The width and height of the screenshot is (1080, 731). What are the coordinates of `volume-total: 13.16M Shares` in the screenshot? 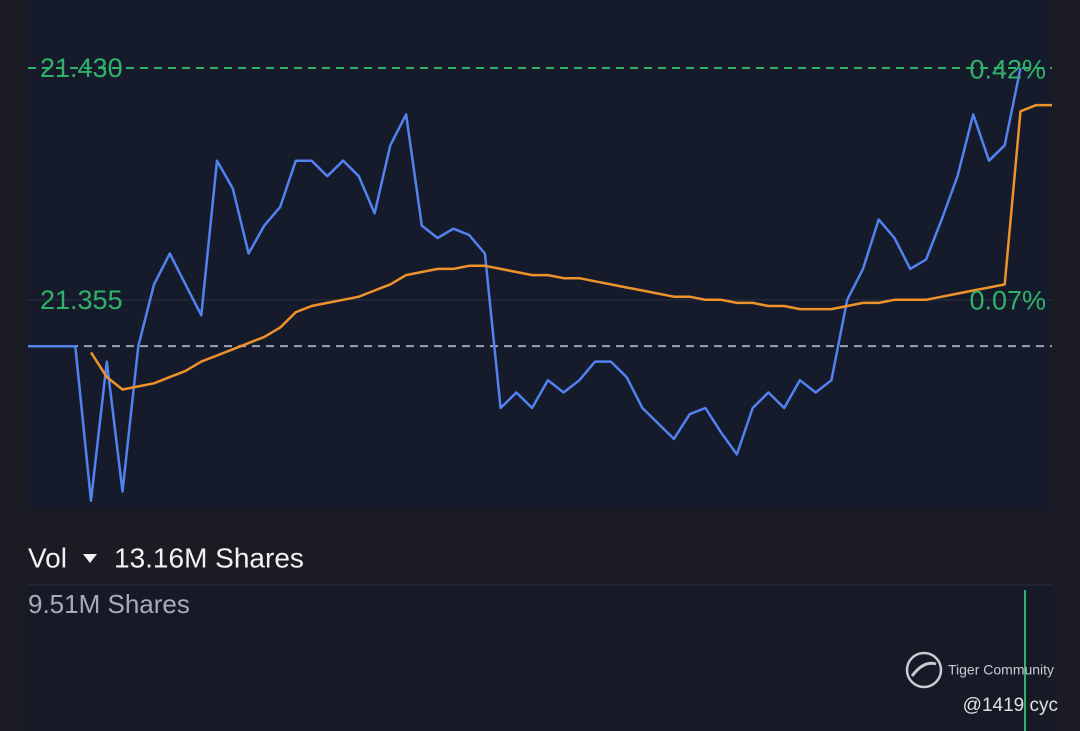 It's located at (209, 557).